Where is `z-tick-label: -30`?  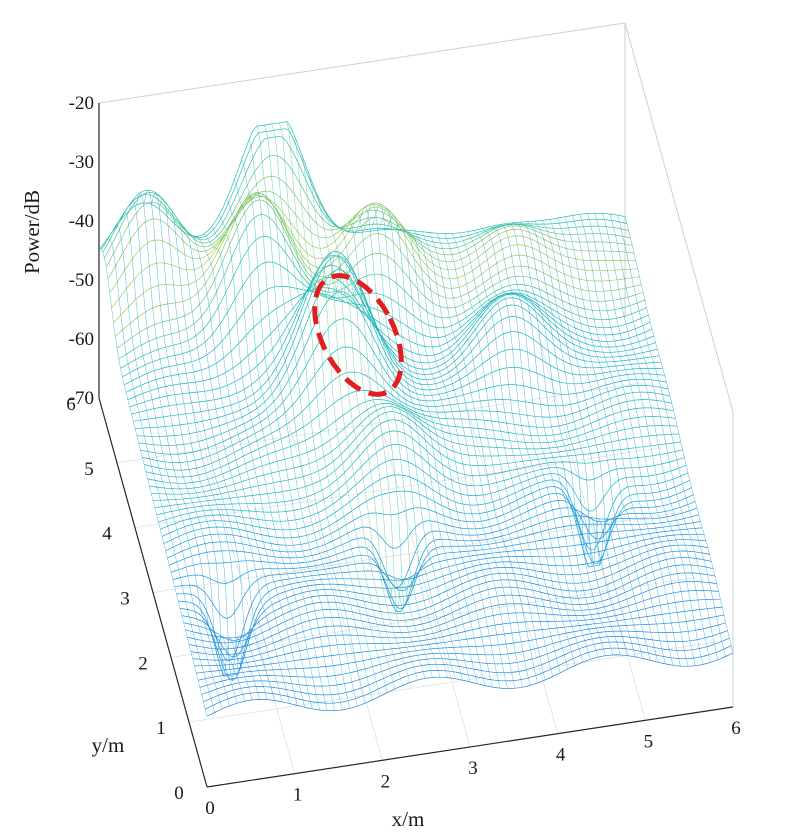 z-tick-label: -30 is located at coordinates (81, 162).